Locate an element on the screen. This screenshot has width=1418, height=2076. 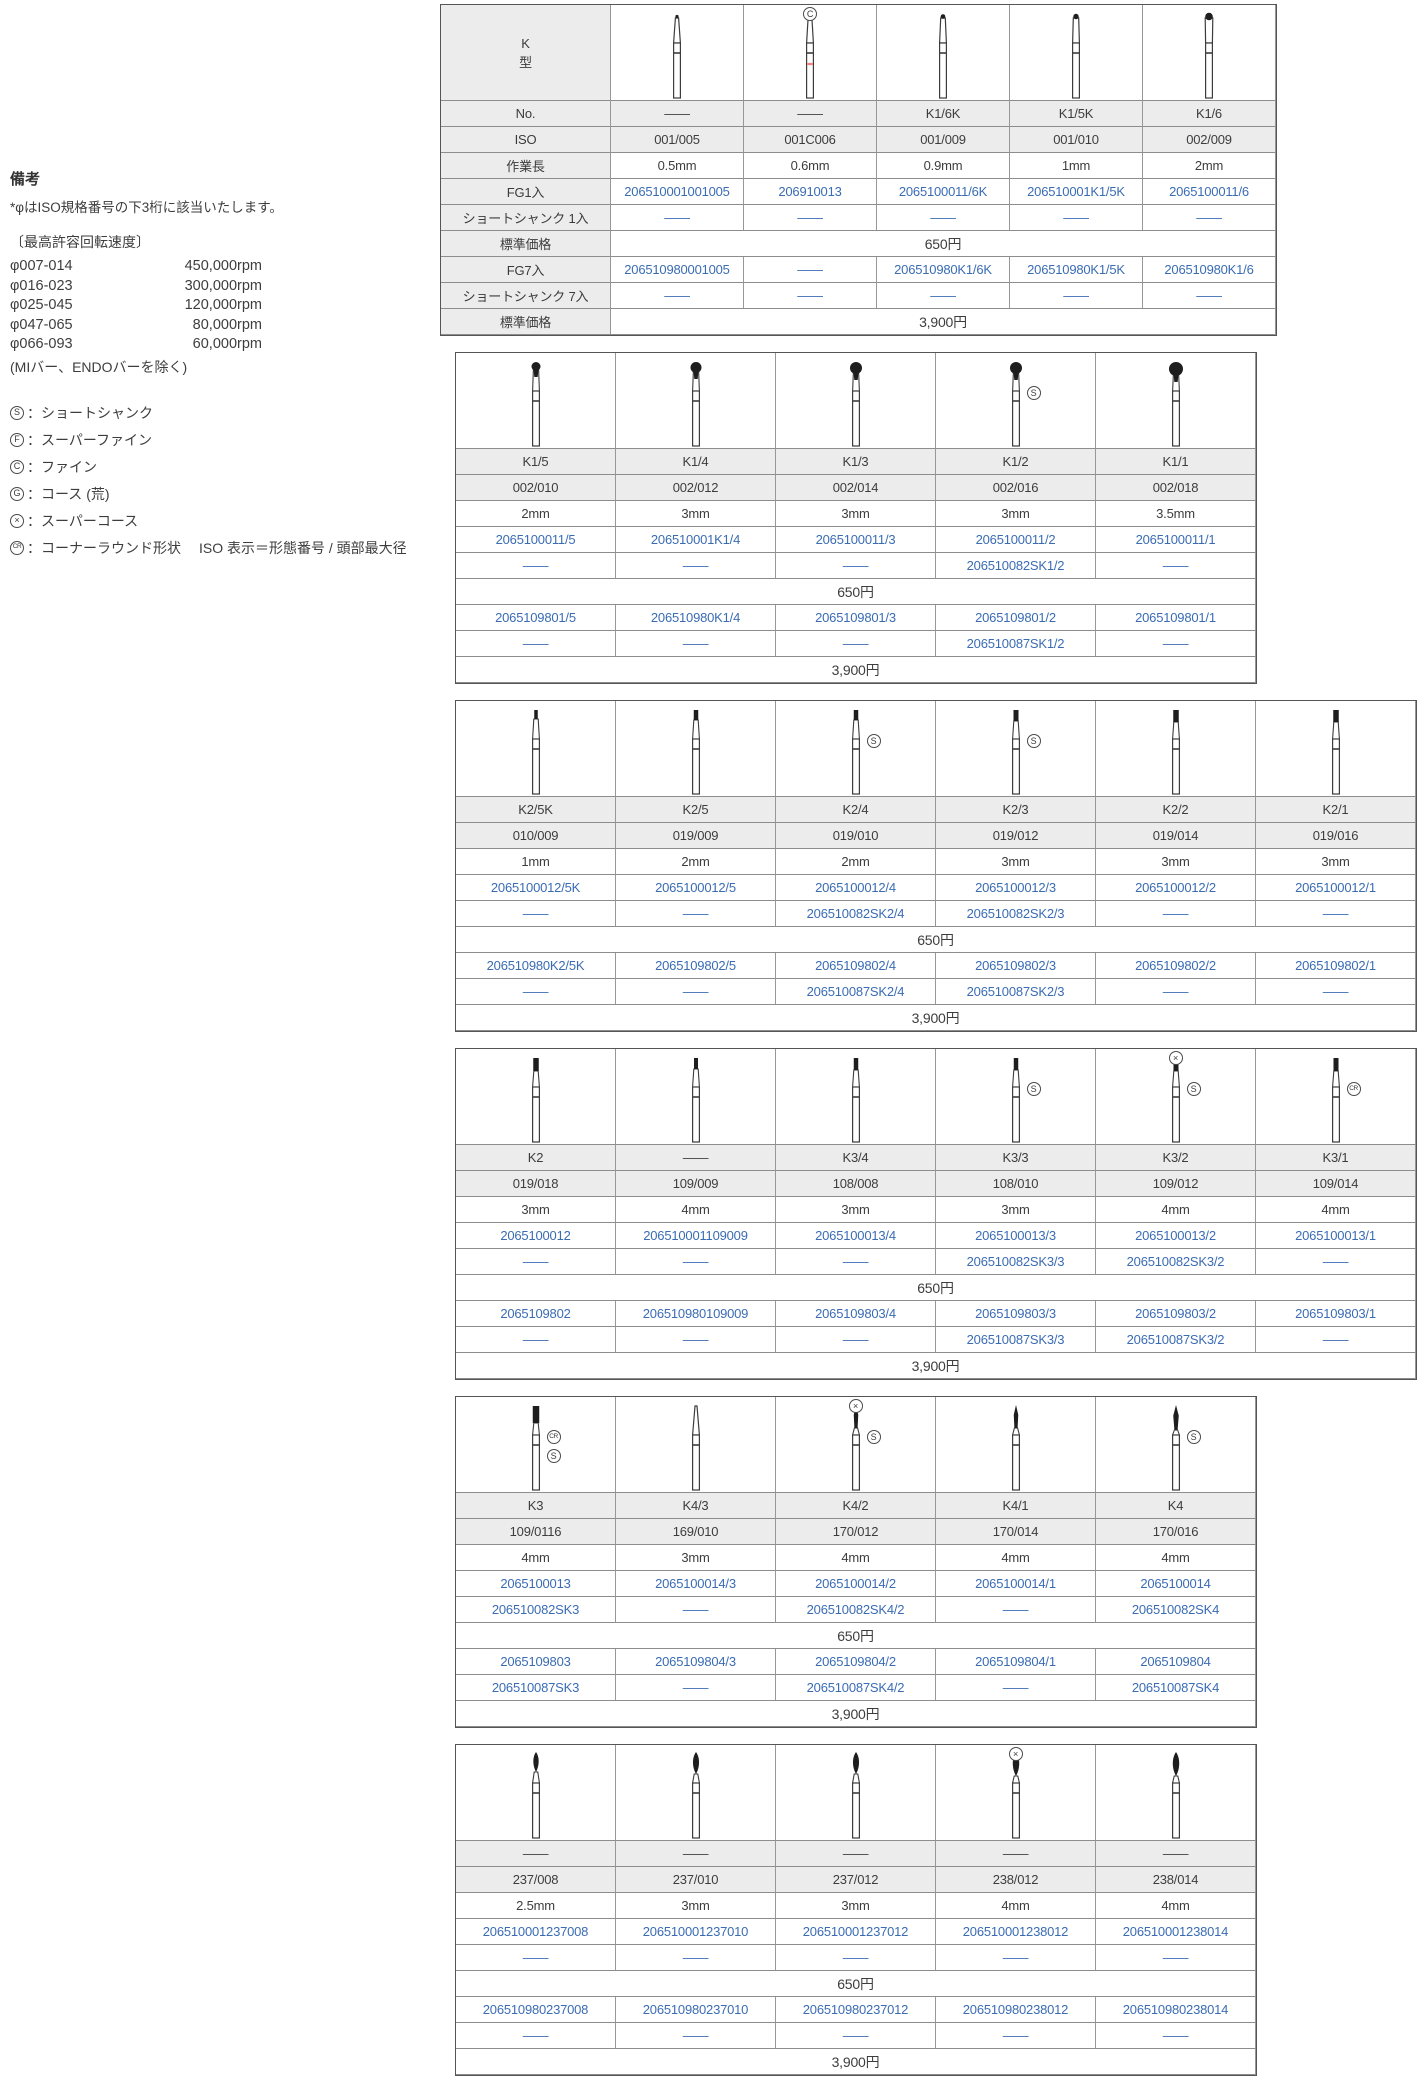
cell-no: K2/5 is located at coordinates (696, 810).